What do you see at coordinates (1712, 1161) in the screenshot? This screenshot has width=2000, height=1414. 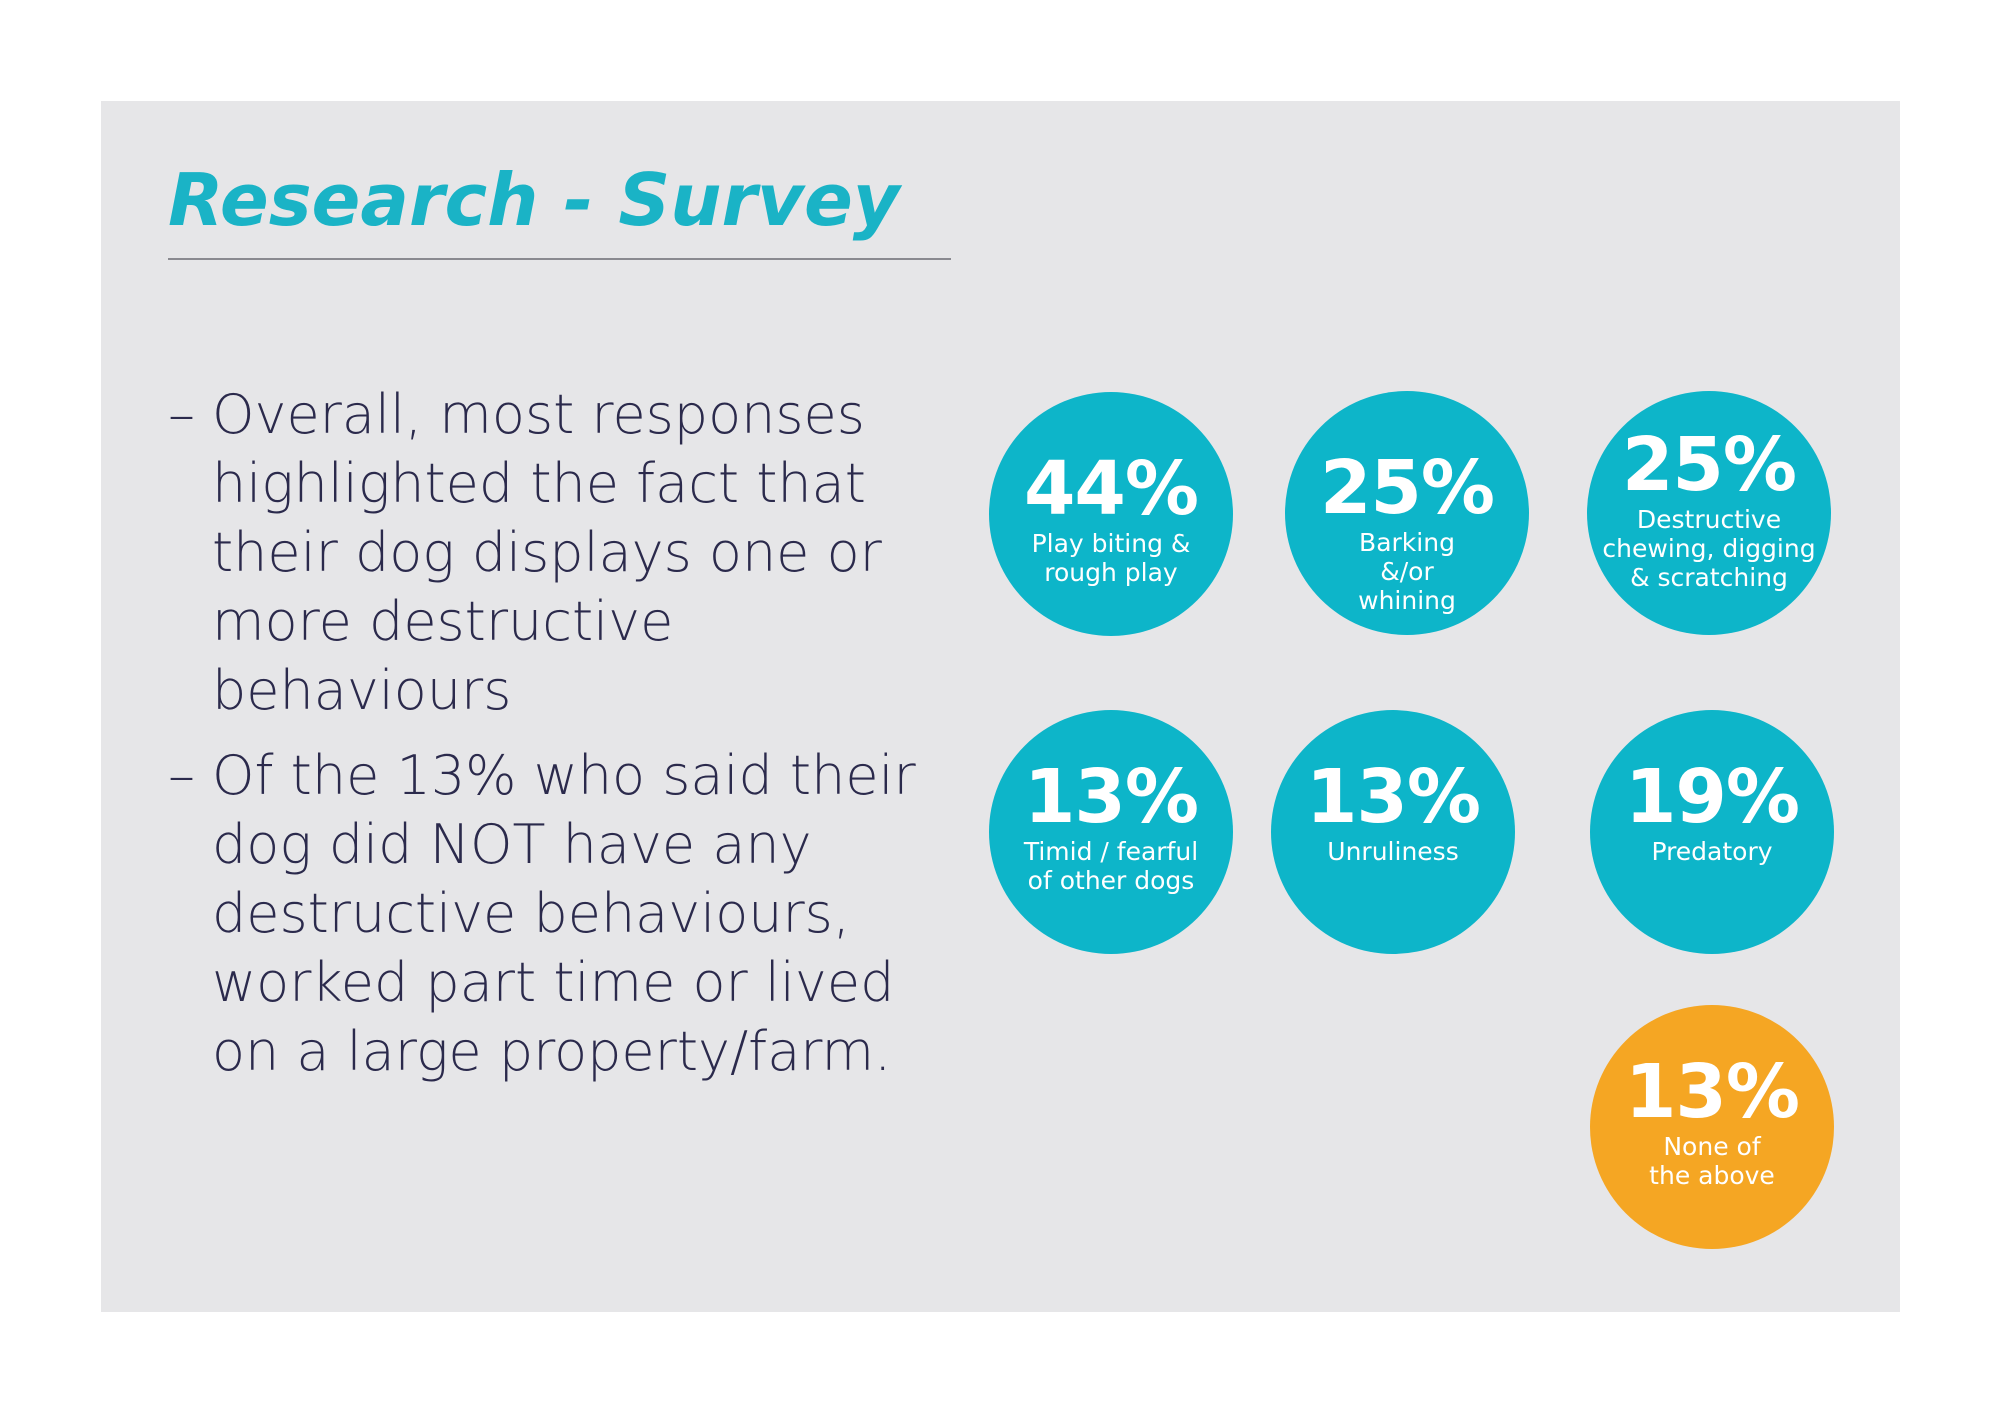 I see `stat-label: None of the above` at bounding box center [1712, 1161].